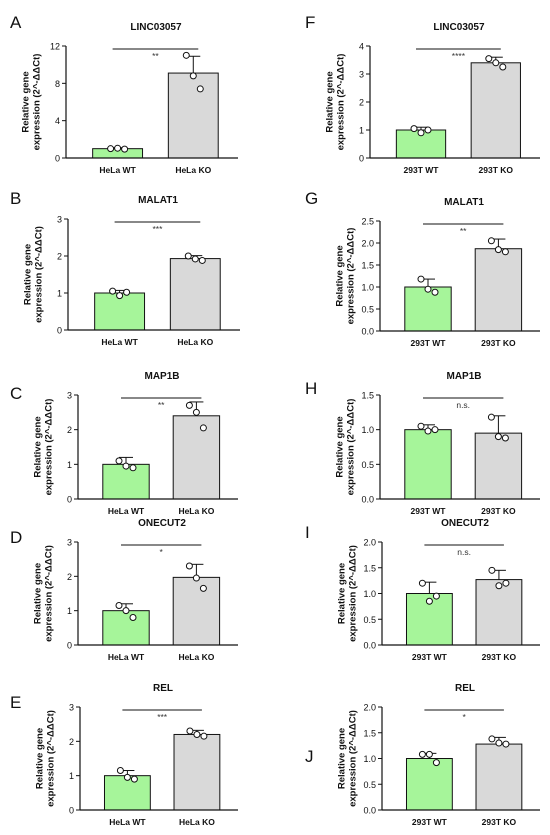  What do you see at coordinates (459, 56) in the screenshot?
I see `significance-label: ****` at bounding box center [459, 56].